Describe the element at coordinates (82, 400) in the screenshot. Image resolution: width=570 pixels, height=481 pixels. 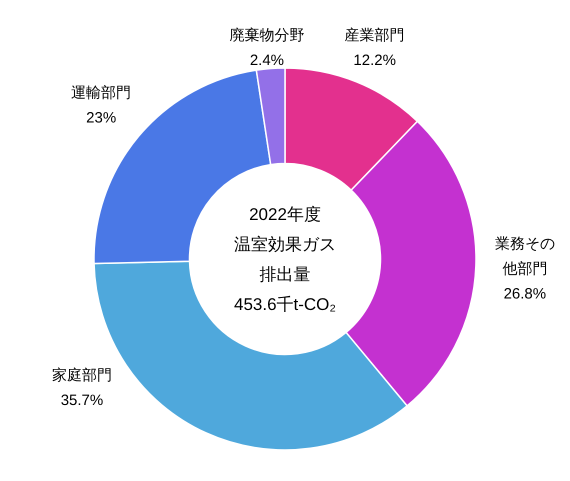
I see `data-label: 35.7%` at that location.